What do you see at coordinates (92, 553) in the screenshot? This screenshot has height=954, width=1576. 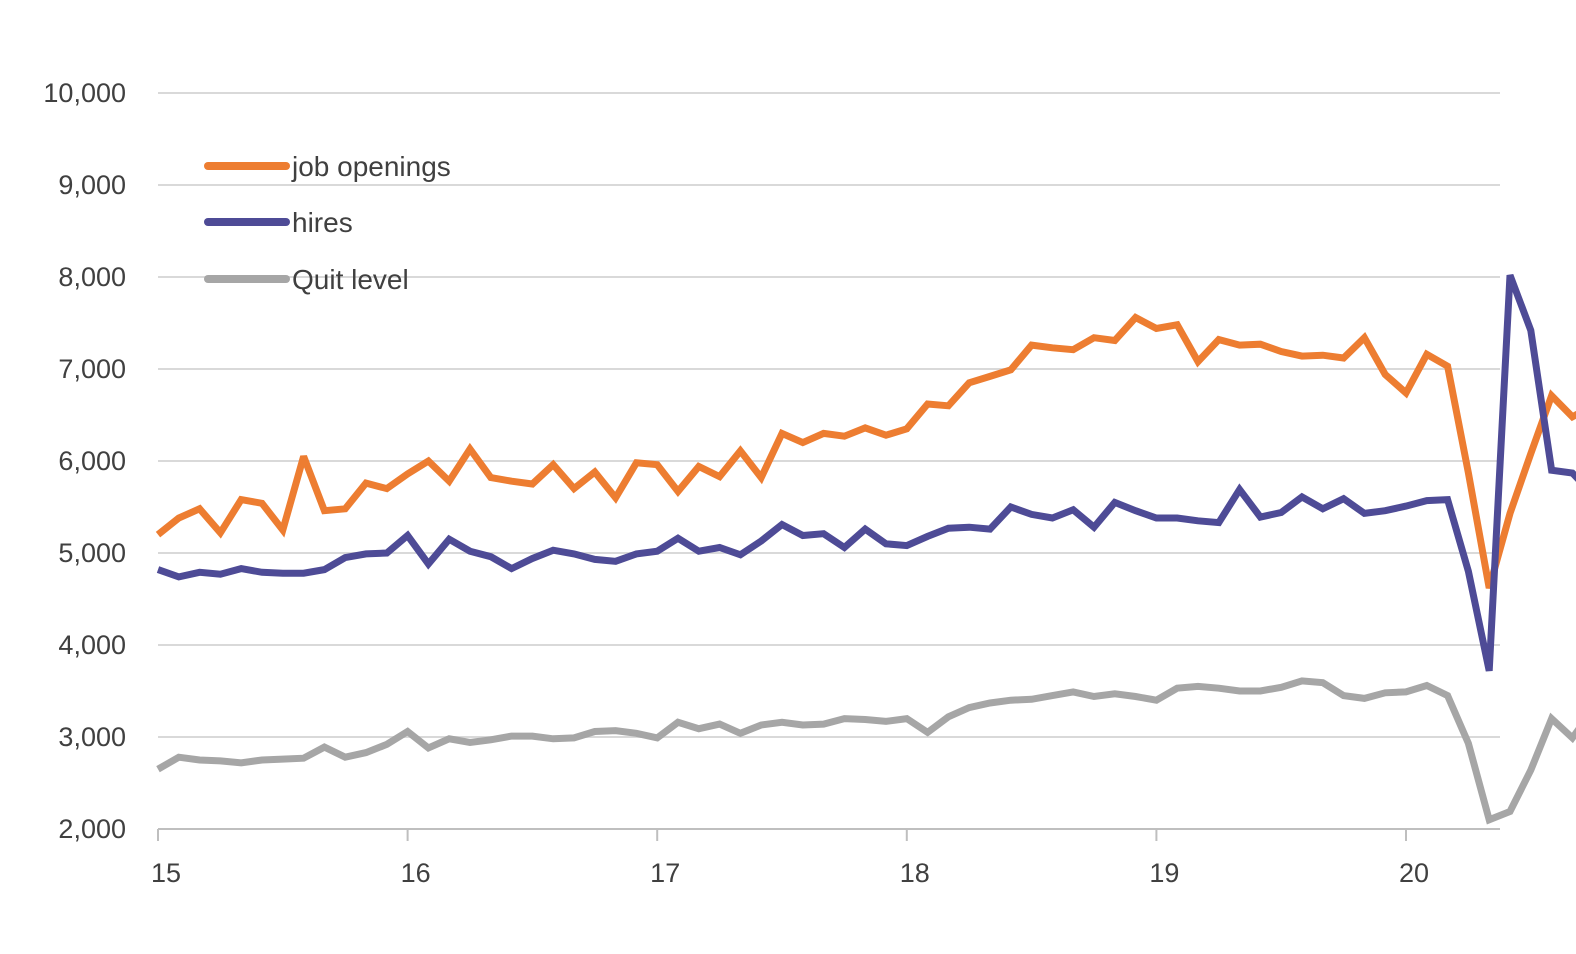 I see `y-tick-label: 5,000` at bounding box center [92, 553].